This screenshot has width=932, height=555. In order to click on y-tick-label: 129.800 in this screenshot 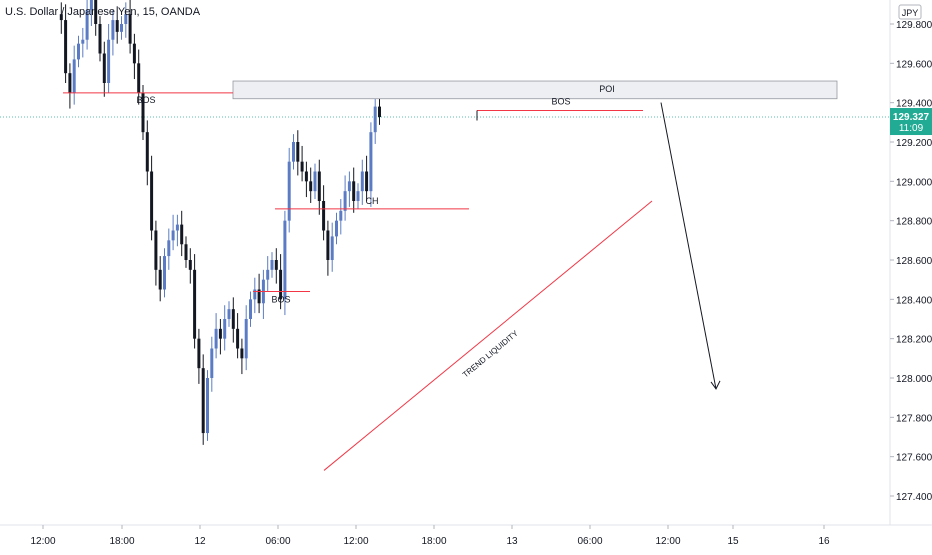, I will do `click(914, 25)`.